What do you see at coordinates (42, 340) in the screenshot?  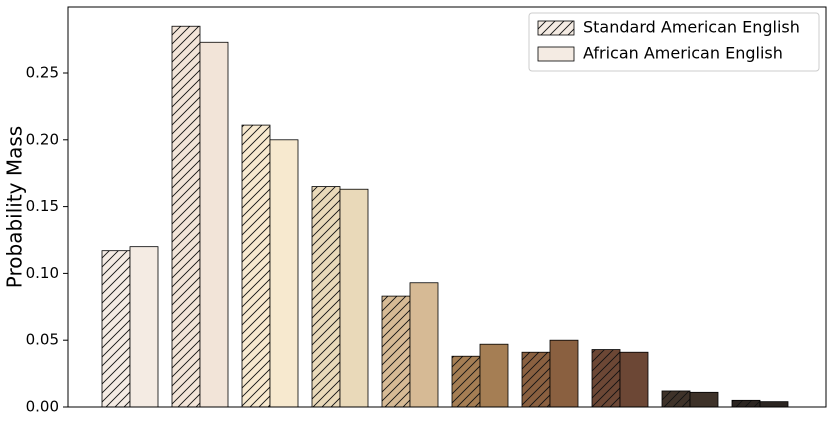 I see `y-tick-label: 0.05` at bounding box center [42, 340].